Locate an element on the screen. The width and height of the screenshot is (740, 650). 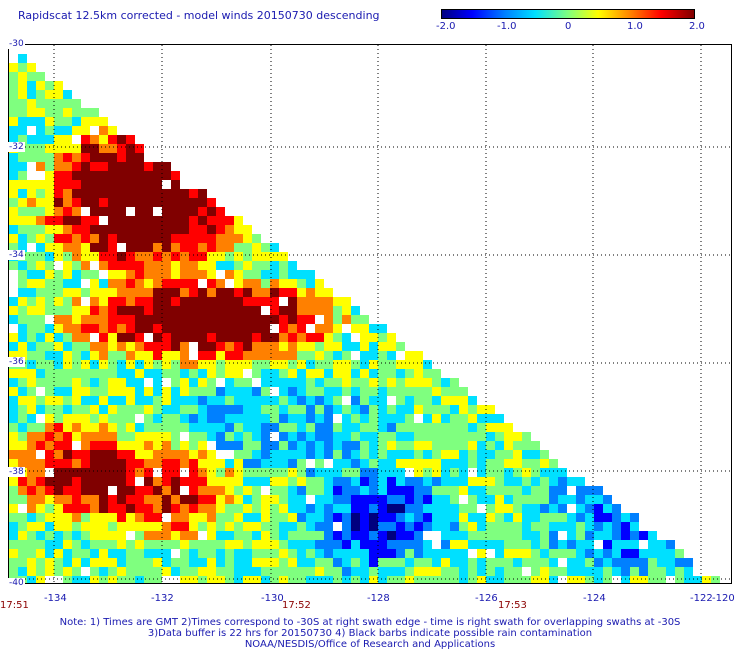
lon-label: -128 is located at coordinates (378, 598).